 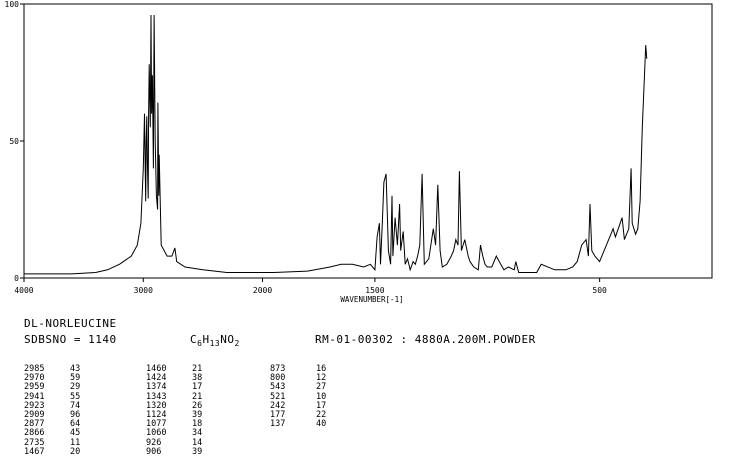 I want to click on peak-wavenumber: 1467, so click(x=34, y=451).